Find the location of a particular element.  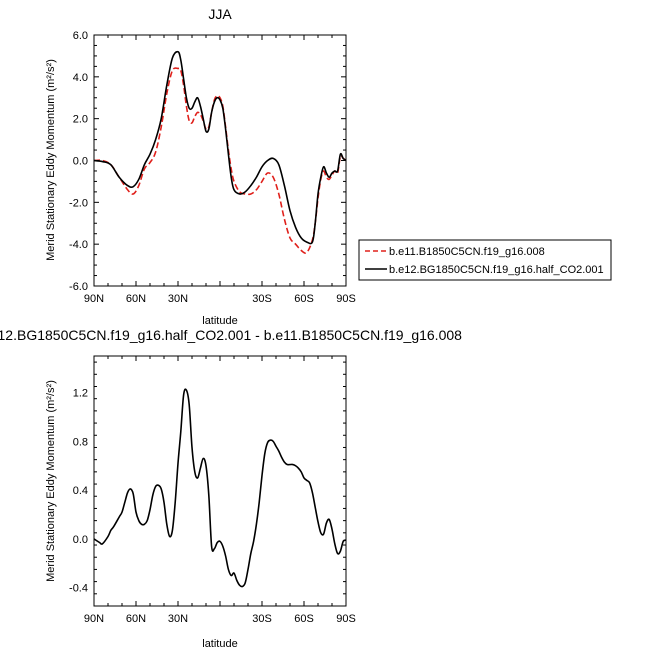

top-chart-x-tick-label: 90S is located at coordinates (346, 299).